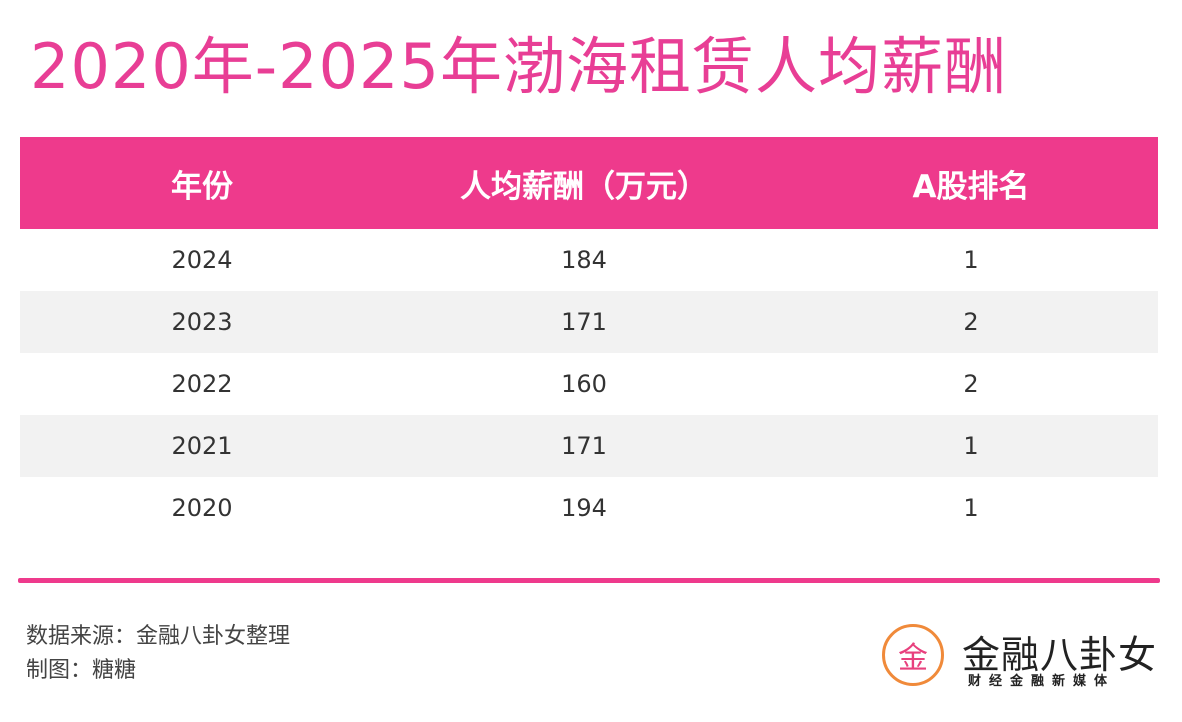  Describe the element at coordinates (158, 654) in the screenshot. I see `footer-notes: 数据来源：金融八卦女整理 制图：糖糖` at that location.